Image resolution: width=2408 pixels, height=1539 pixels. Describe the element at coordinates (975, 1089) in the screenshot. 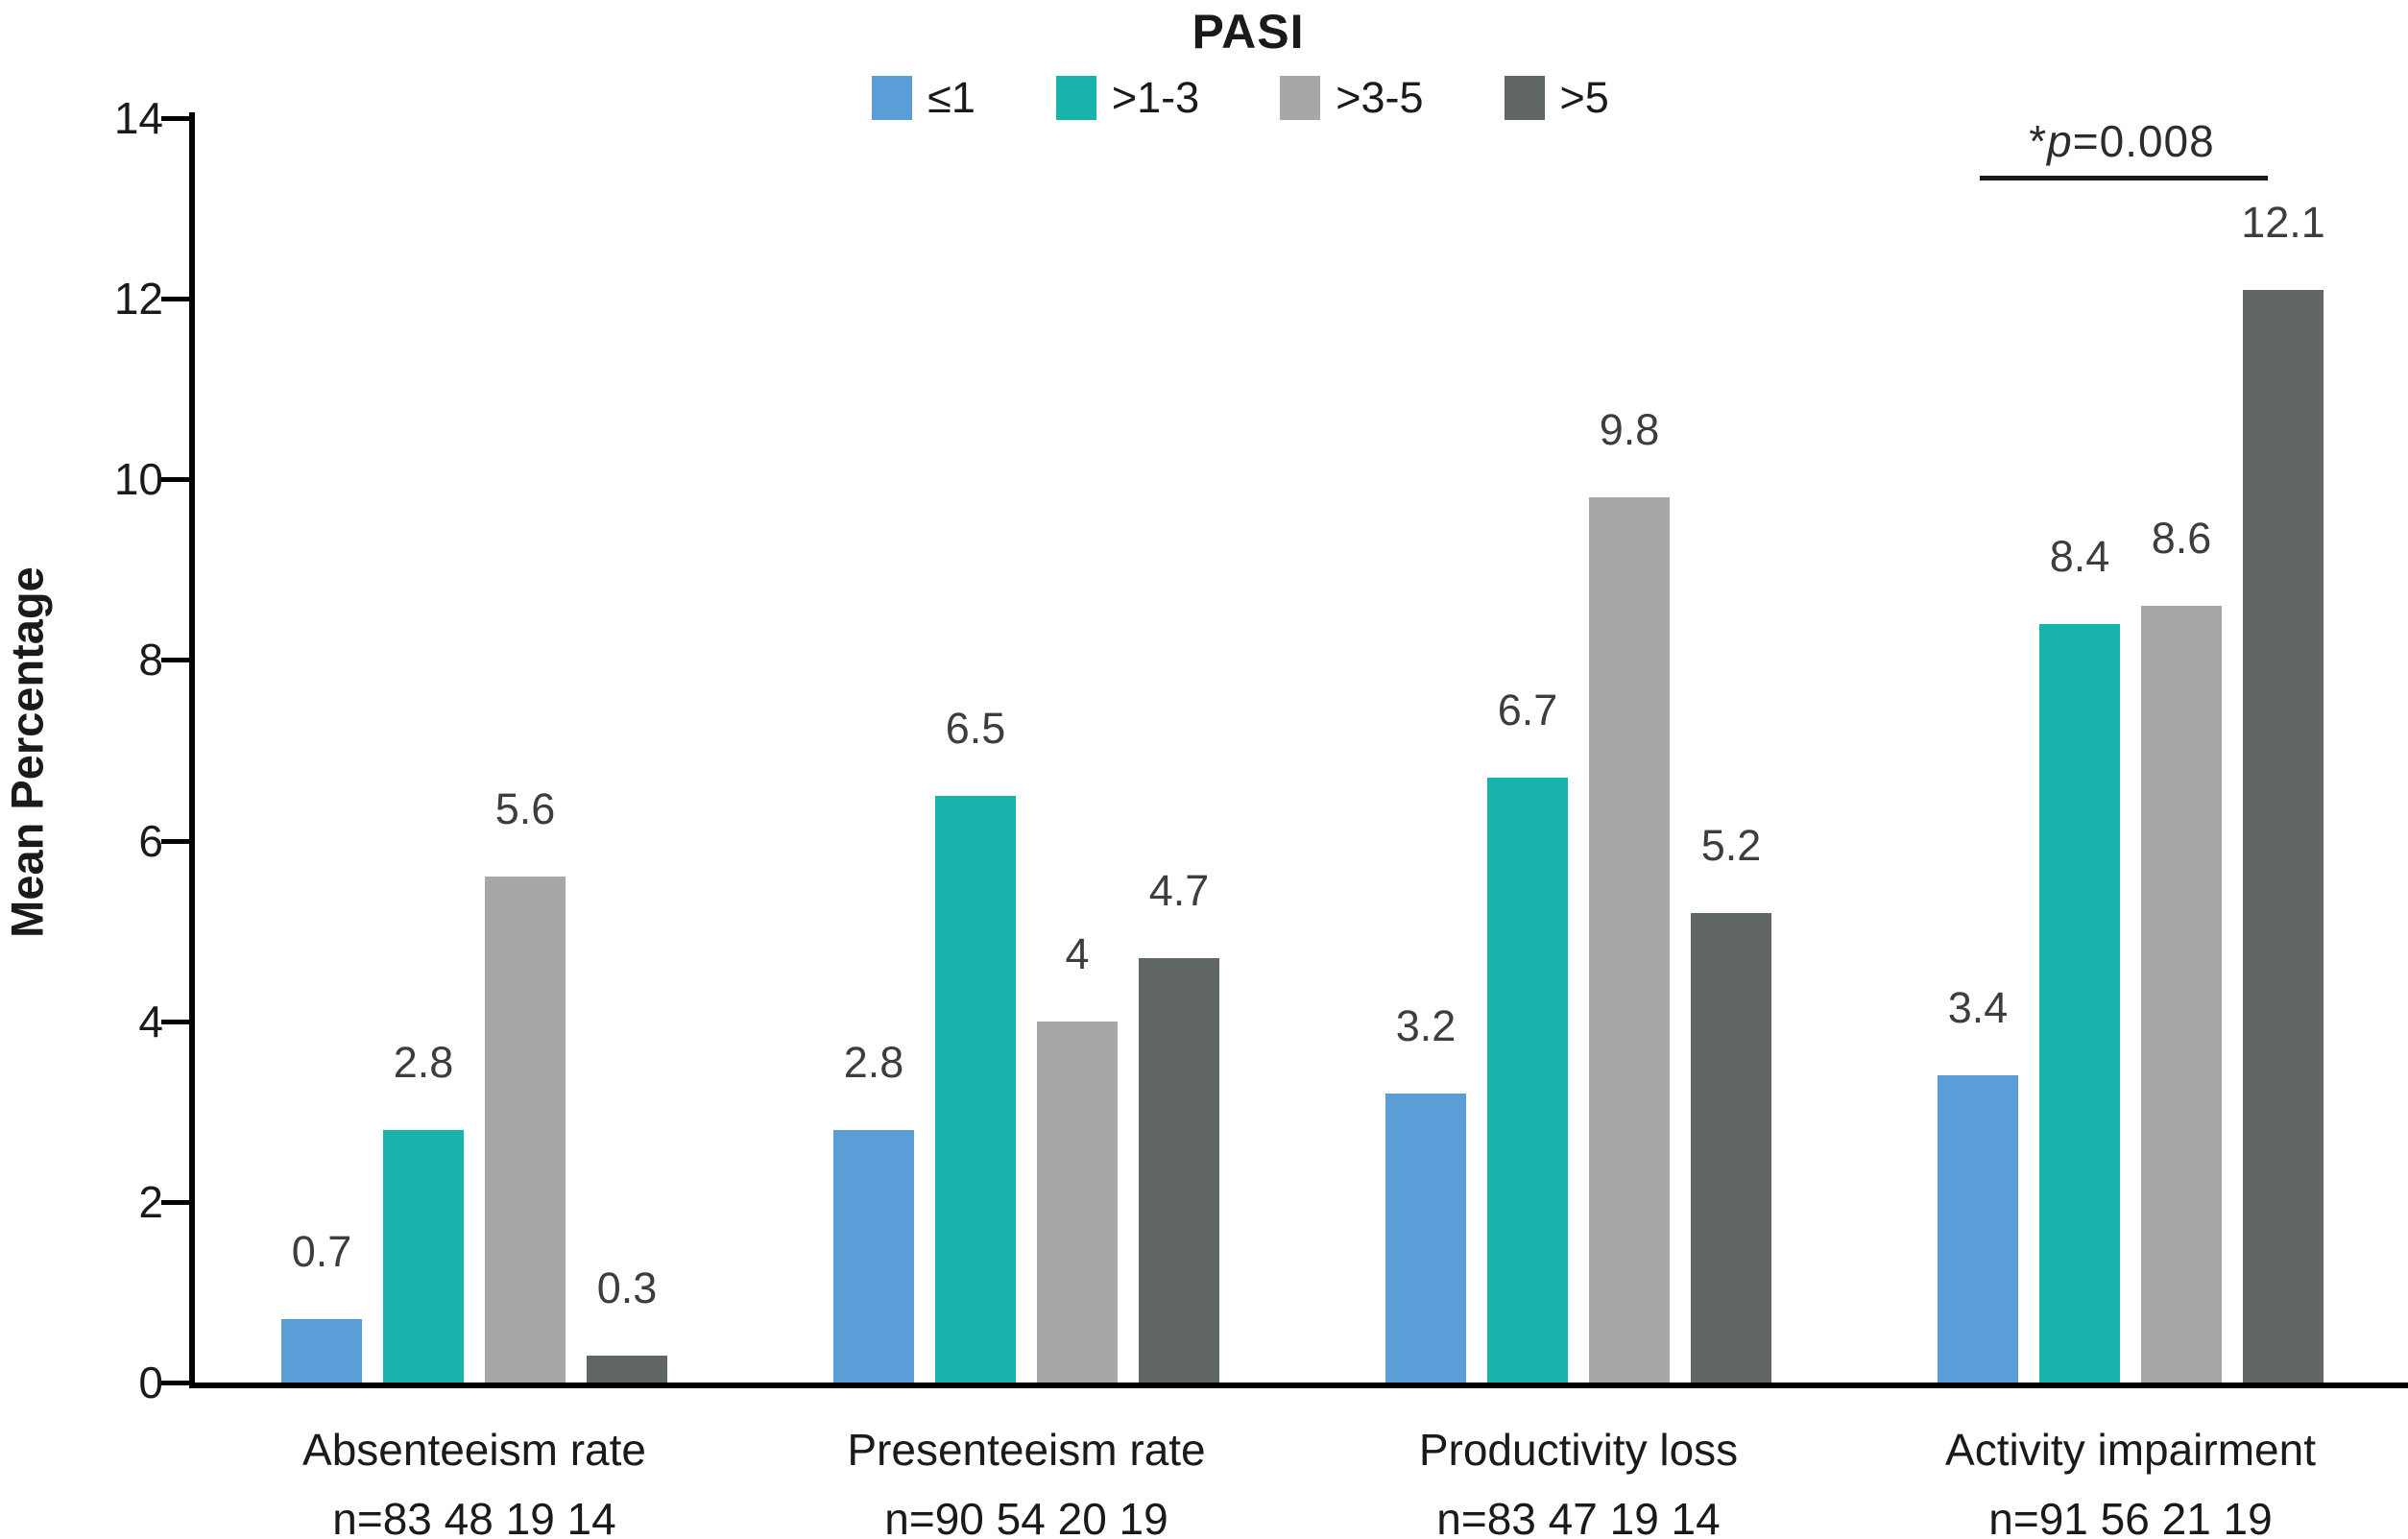

I see `bar->1-3-Presenteeism rate` at that location.